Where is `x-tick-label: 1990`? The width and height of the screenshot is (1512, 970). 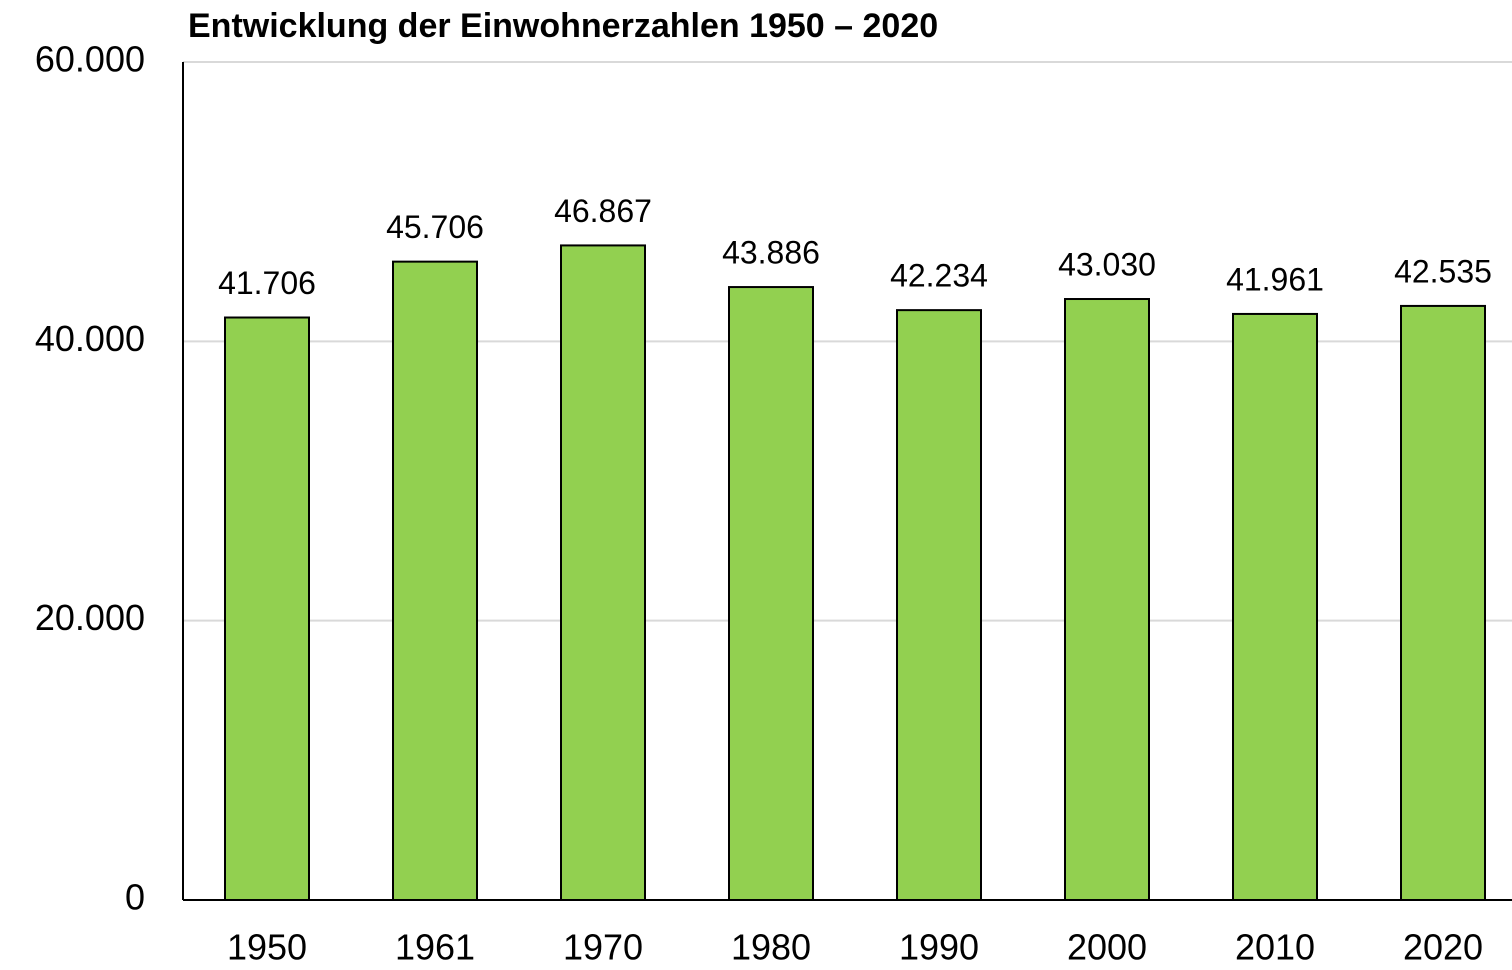 x-tick-label: 1990 is located at coordinates (939, 947).